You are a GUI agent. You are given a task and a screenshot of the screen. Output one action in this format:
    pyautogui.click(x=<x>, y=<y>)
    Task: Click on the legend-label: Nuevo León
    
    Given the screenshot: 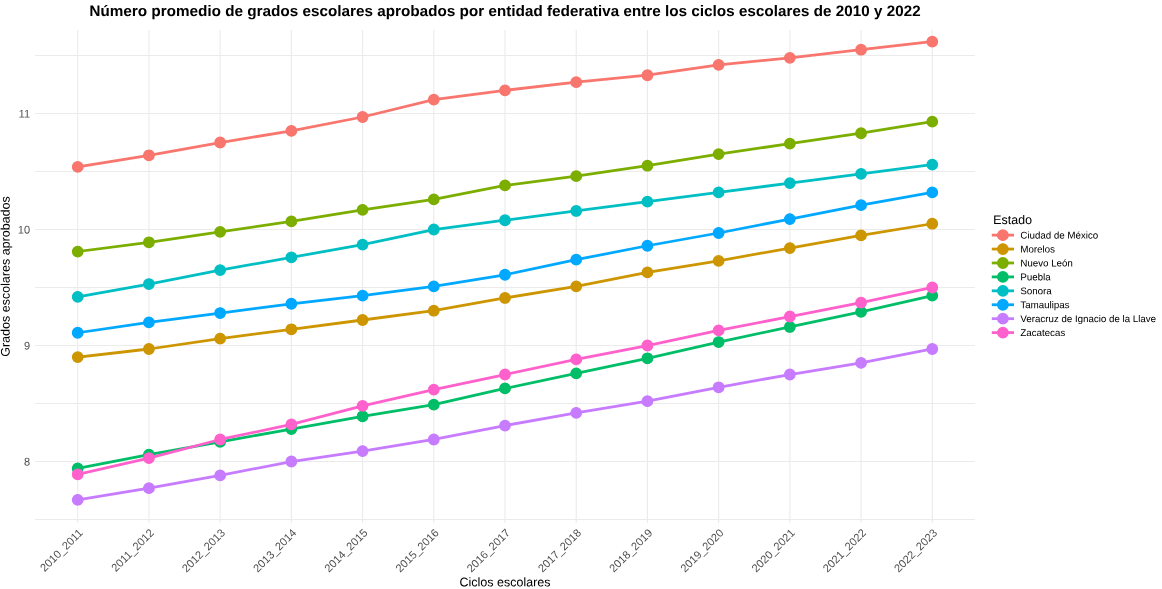 What is the action you would take?
    pyautogui.click(x=1047, y=263)
    